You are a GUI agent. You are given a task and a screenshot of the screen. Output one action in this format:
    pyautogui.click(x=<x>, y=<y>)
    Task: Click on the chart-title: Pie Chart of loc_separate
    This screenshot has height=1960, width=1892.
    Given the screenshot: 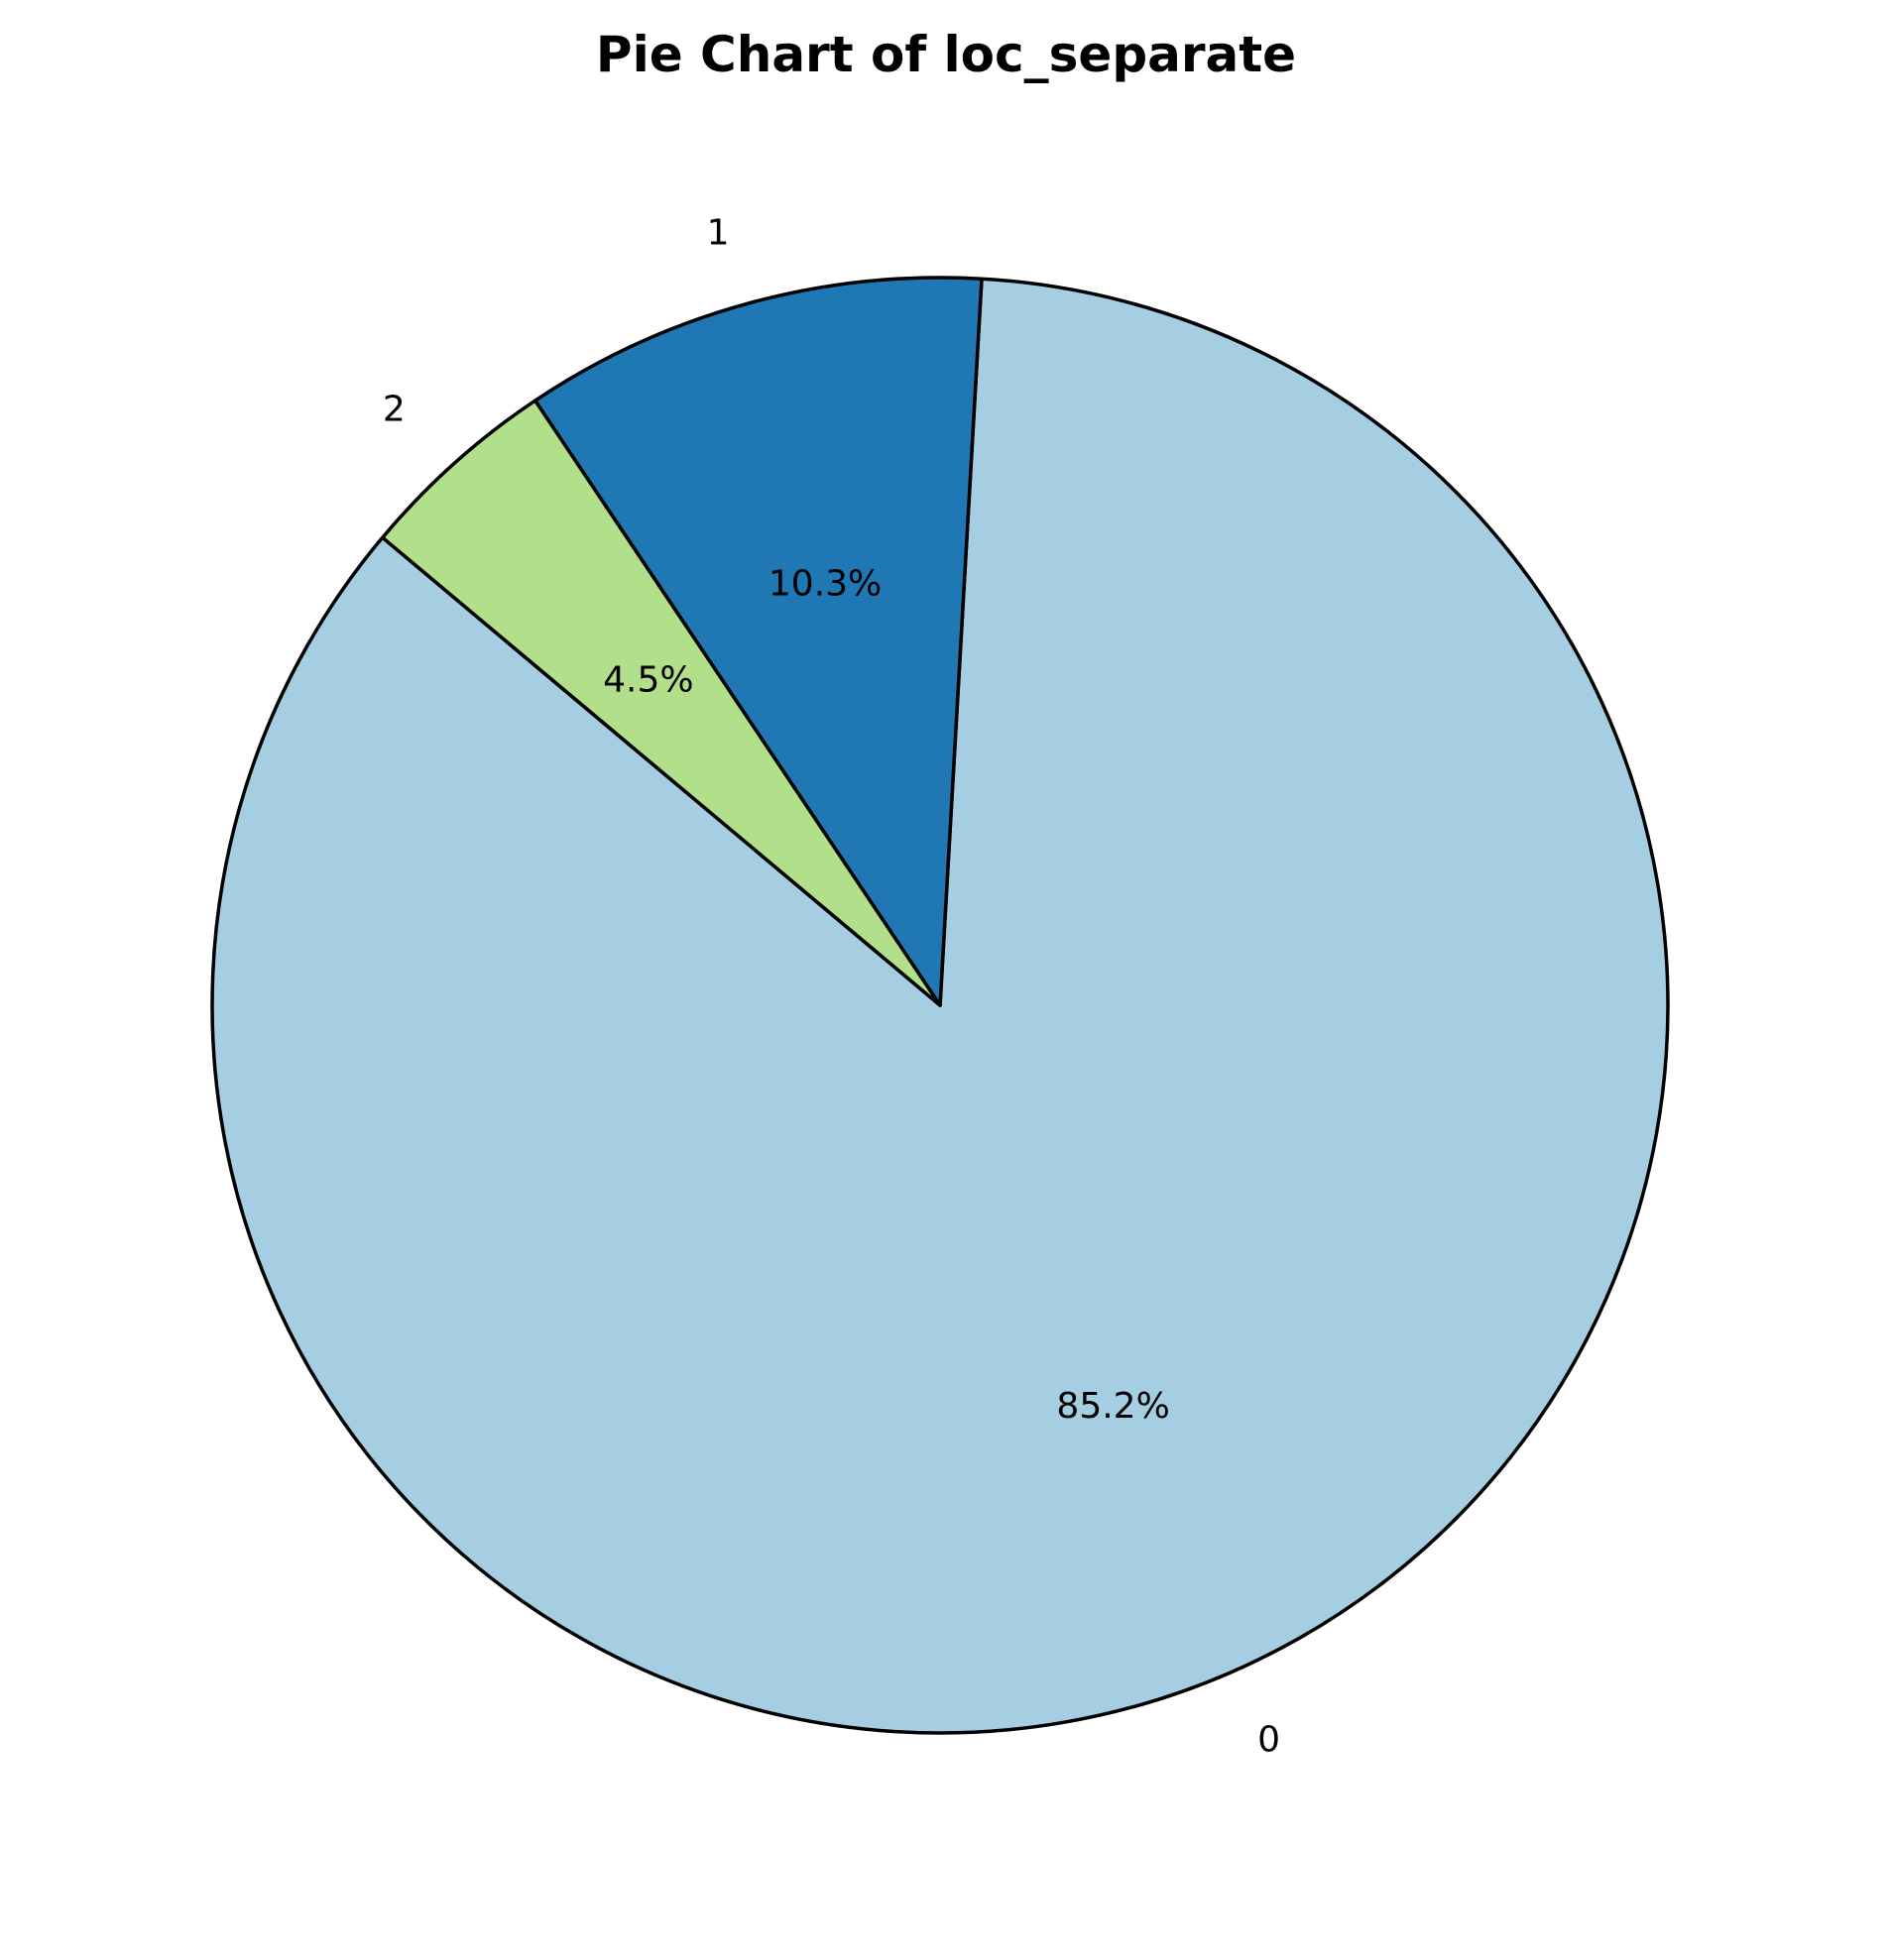 What is the action you would take?
    pyautogui.click(x=946, y=54)
    